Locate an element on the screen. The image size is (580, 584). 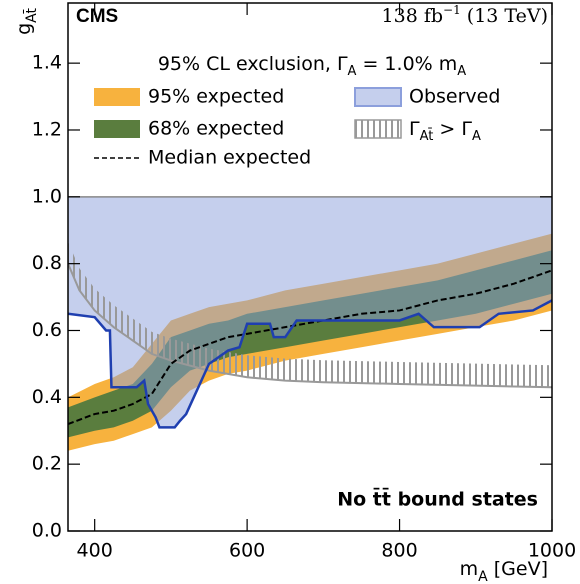
lumi-label: 138 fb−1 (13 TeV) is located at coordinates (465, 15).